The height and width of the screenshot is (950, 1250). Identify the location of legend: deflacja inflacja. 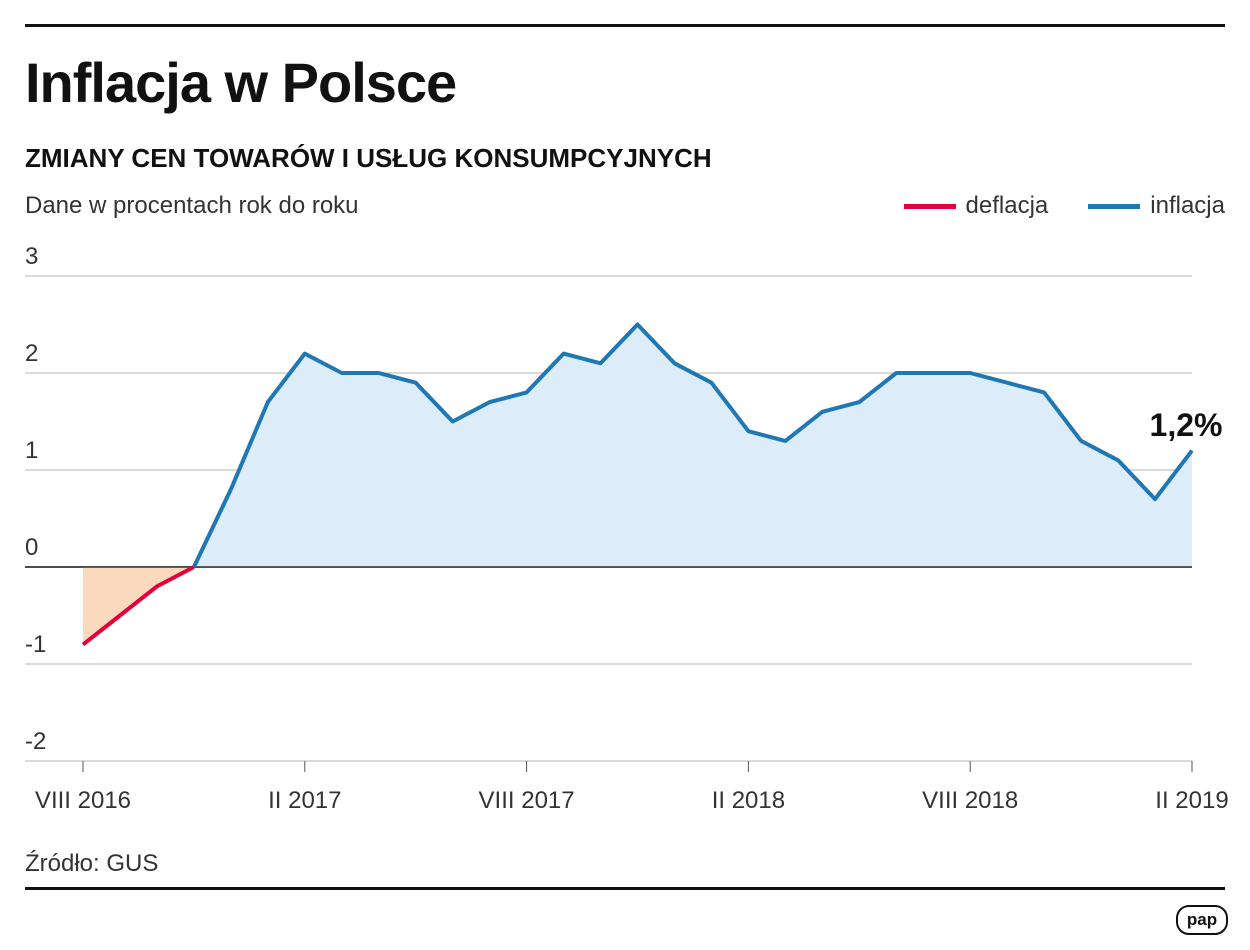
(1064, 206).